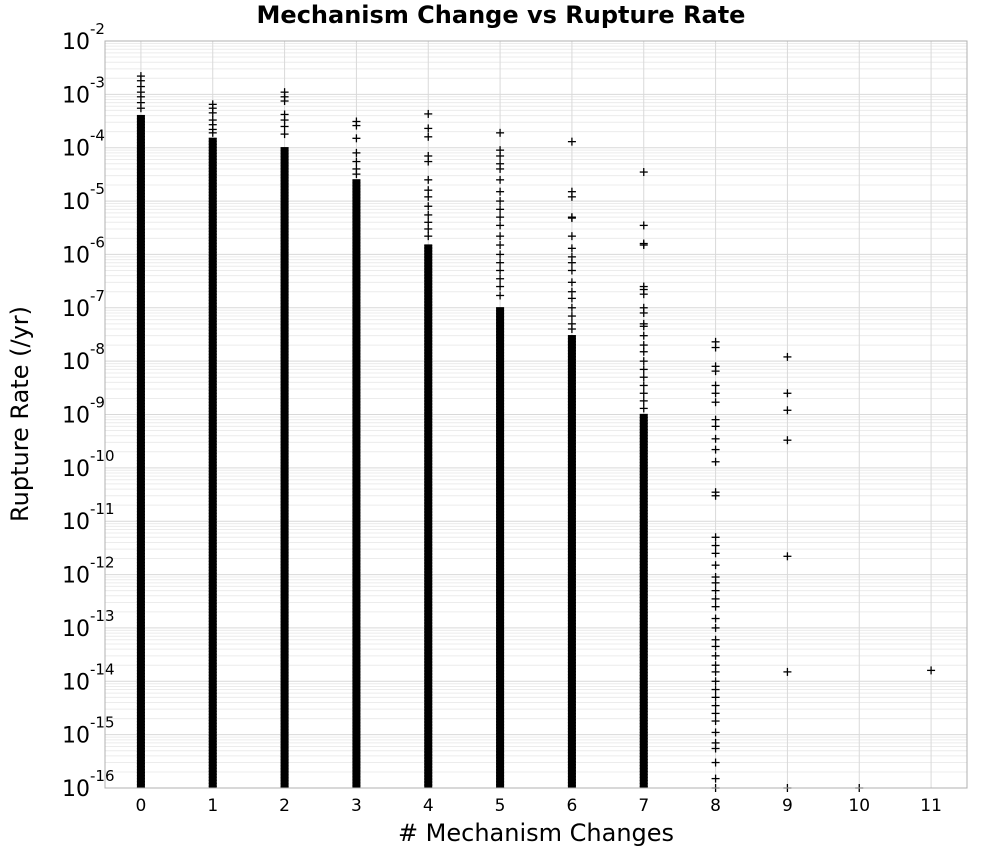 Image resolution: width=1000 pixels, height=850 pixels. I want to click on y-tick-label: 10⁻¹², so click(88, 571).